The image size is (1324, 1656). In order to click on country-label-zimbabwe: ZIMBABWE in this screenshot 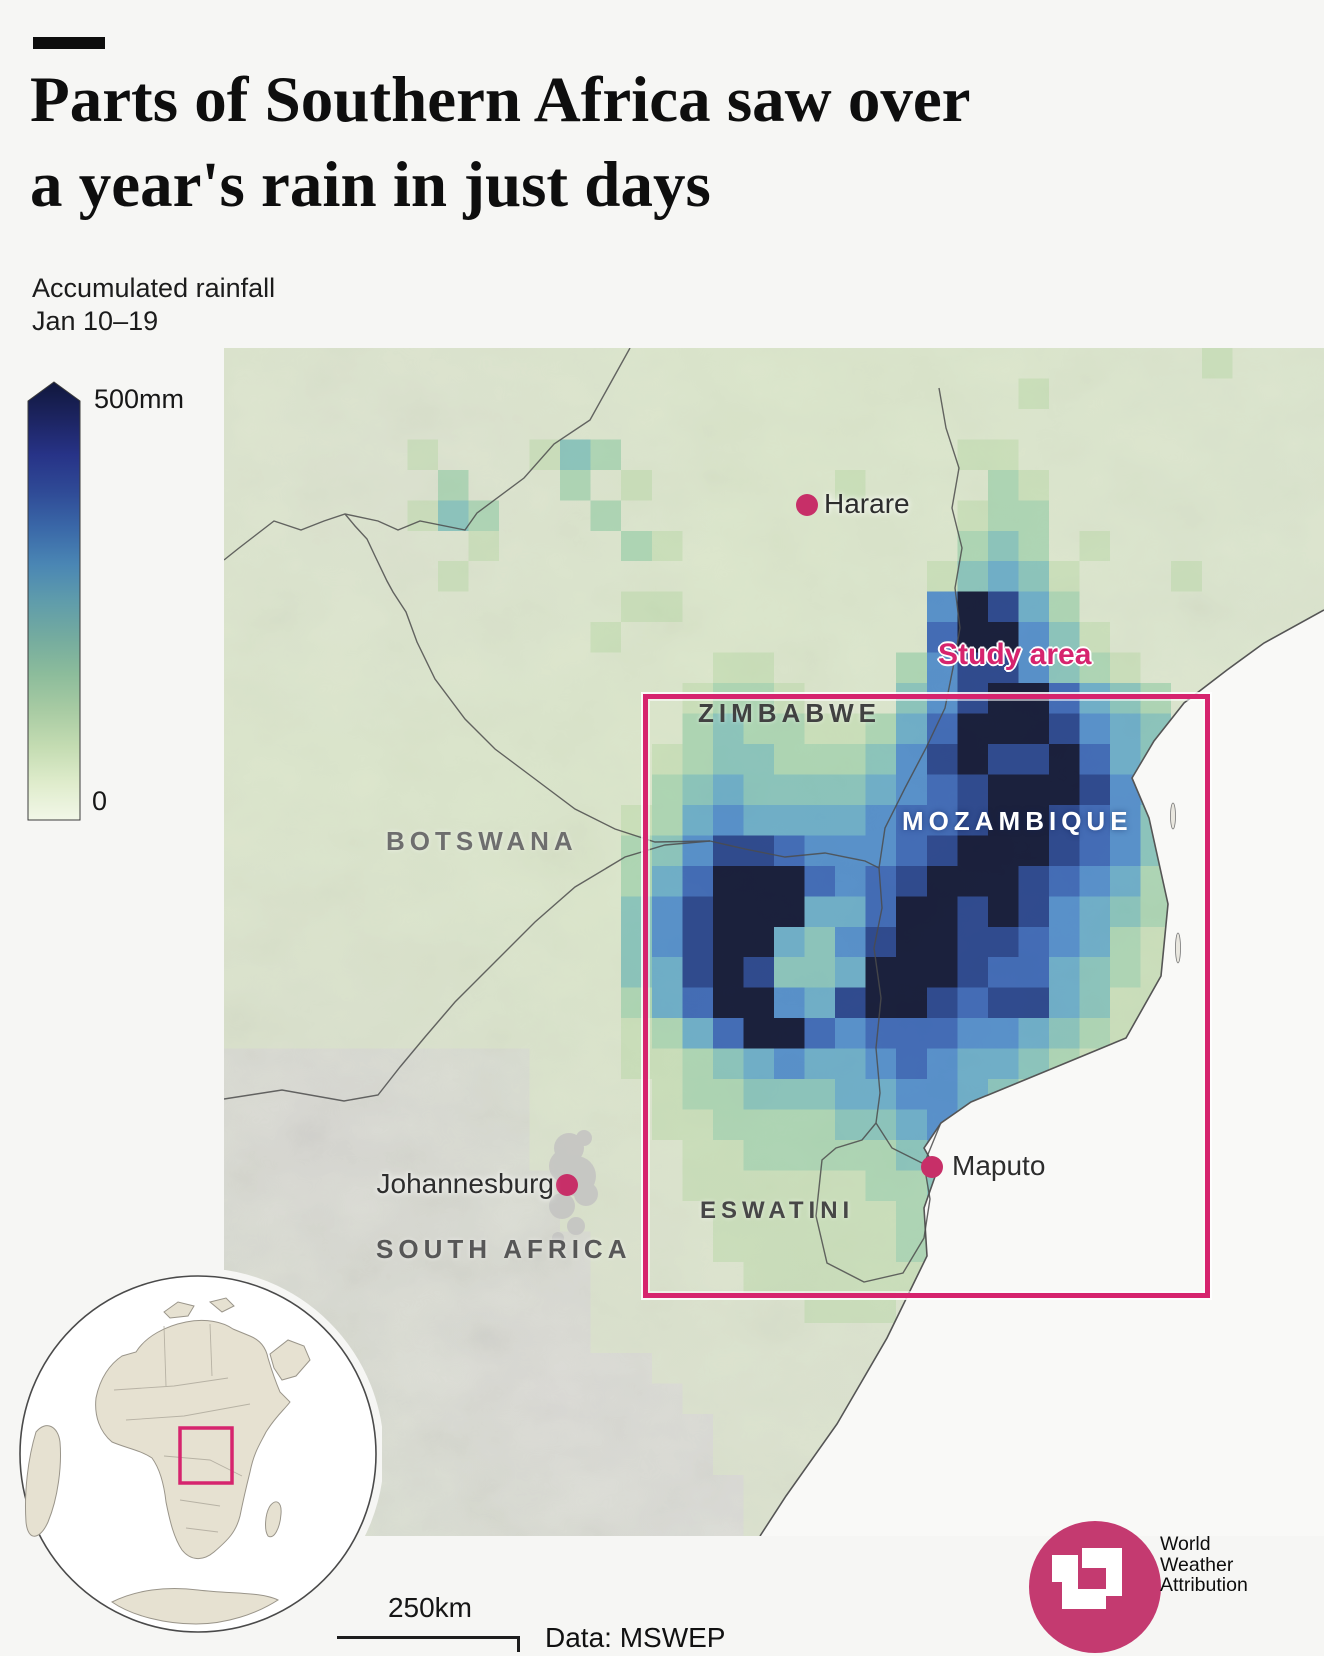, I will do `click(789, 713)`.